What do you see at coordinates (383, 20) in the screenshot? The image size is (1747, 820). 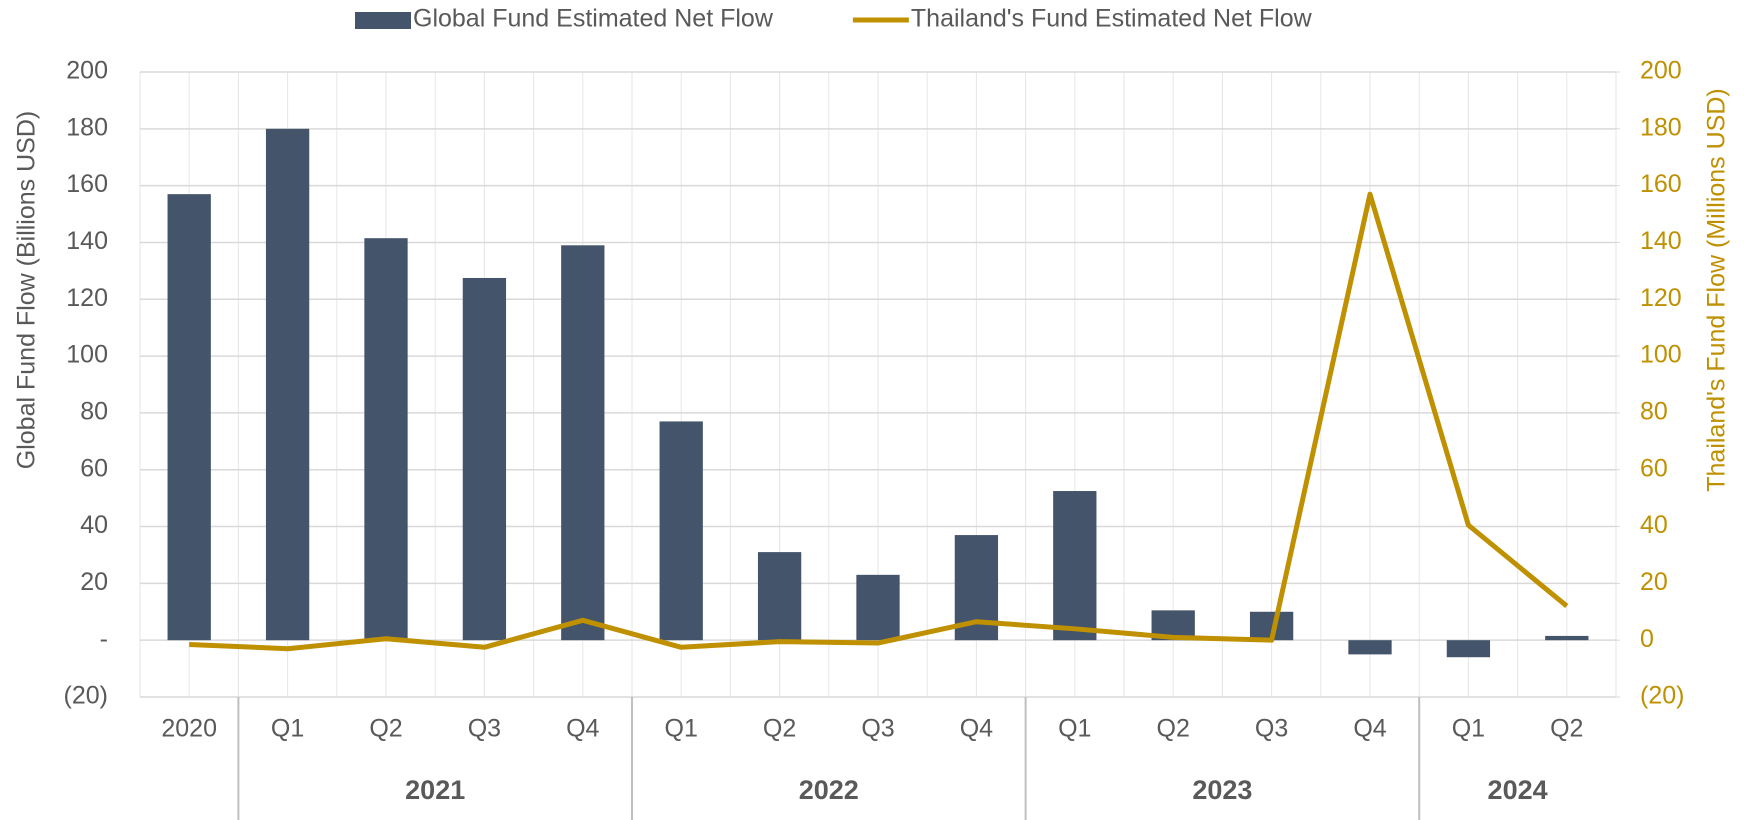 I see `legend-swatch` at bounding box center [383, 20].